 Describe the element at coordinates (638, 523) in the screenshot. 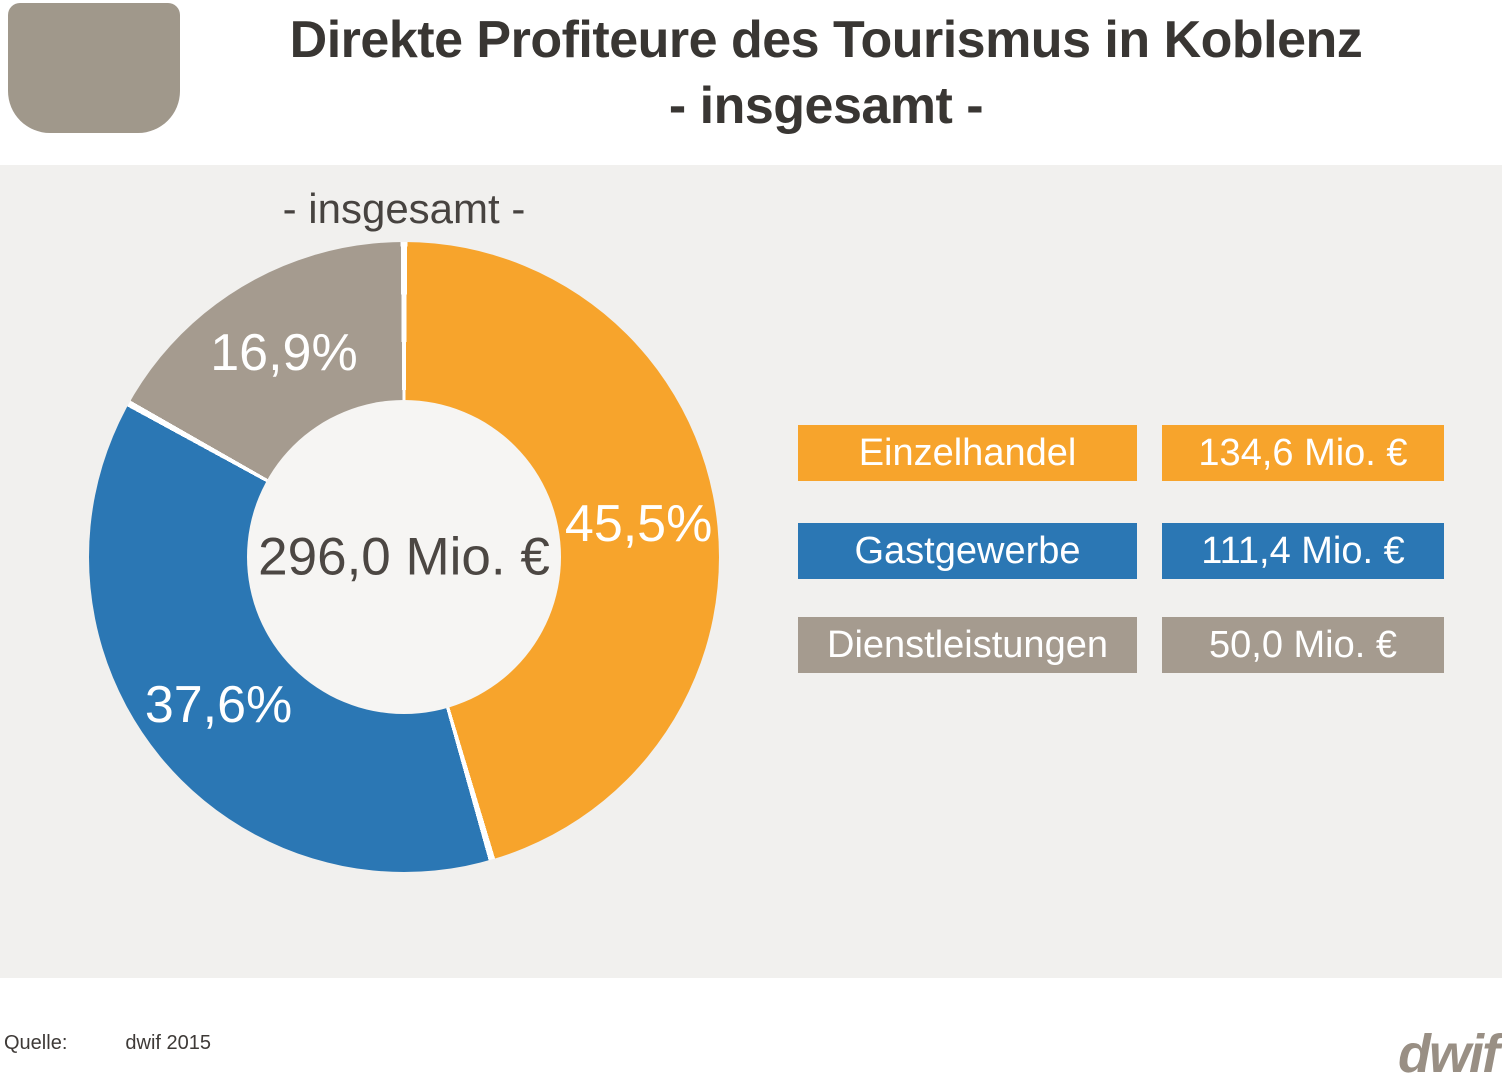

I see `segment-percent-label-einzelhandel: 45,5%` at that location.